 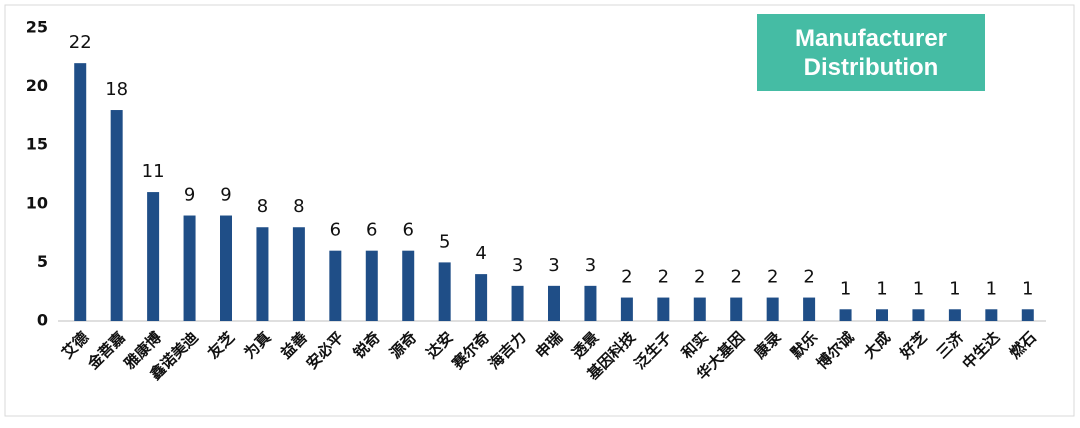 What do you see at coordinates (913, 345) in the screenshot?
I see `x-tick-label: 好芝` at bounding box center [913, 345].